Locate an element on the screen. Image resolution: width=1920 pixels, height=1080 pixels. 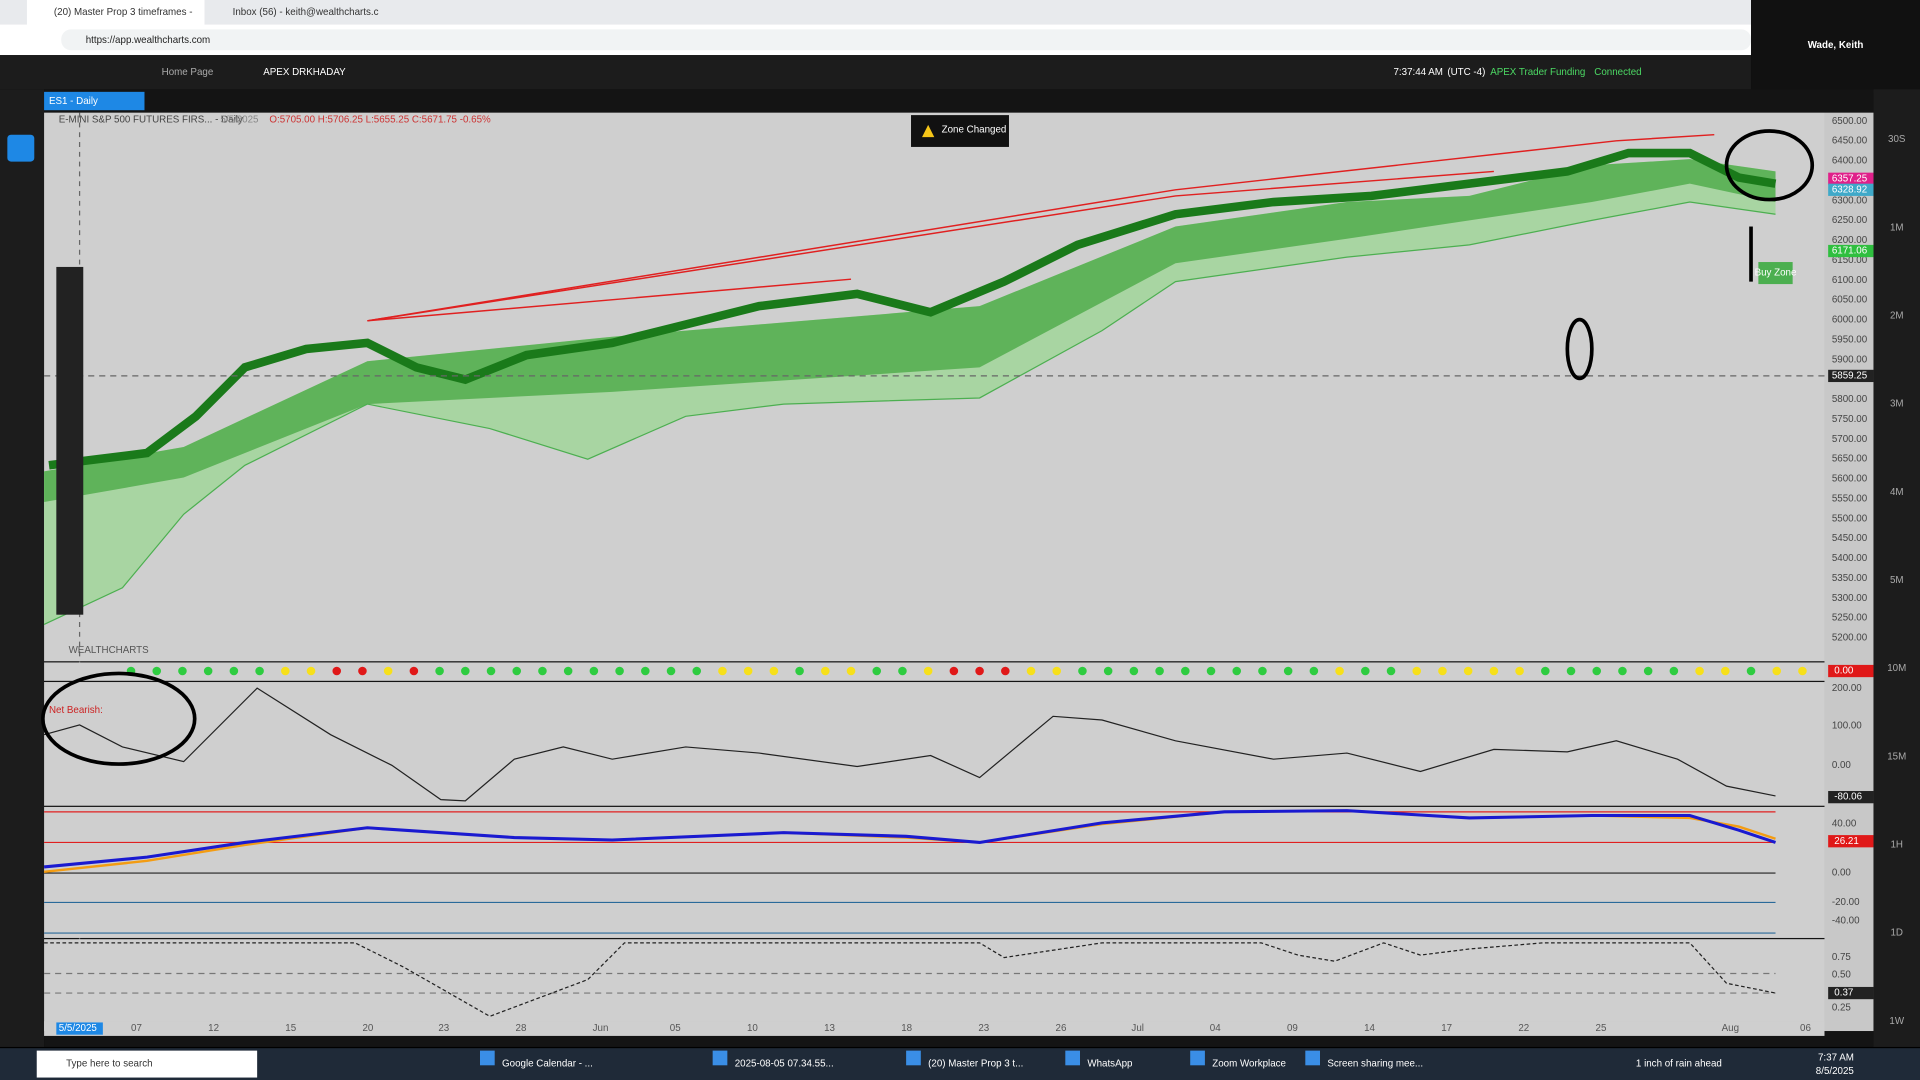
app-tab: Home Page is located at coordinates (188, 72).